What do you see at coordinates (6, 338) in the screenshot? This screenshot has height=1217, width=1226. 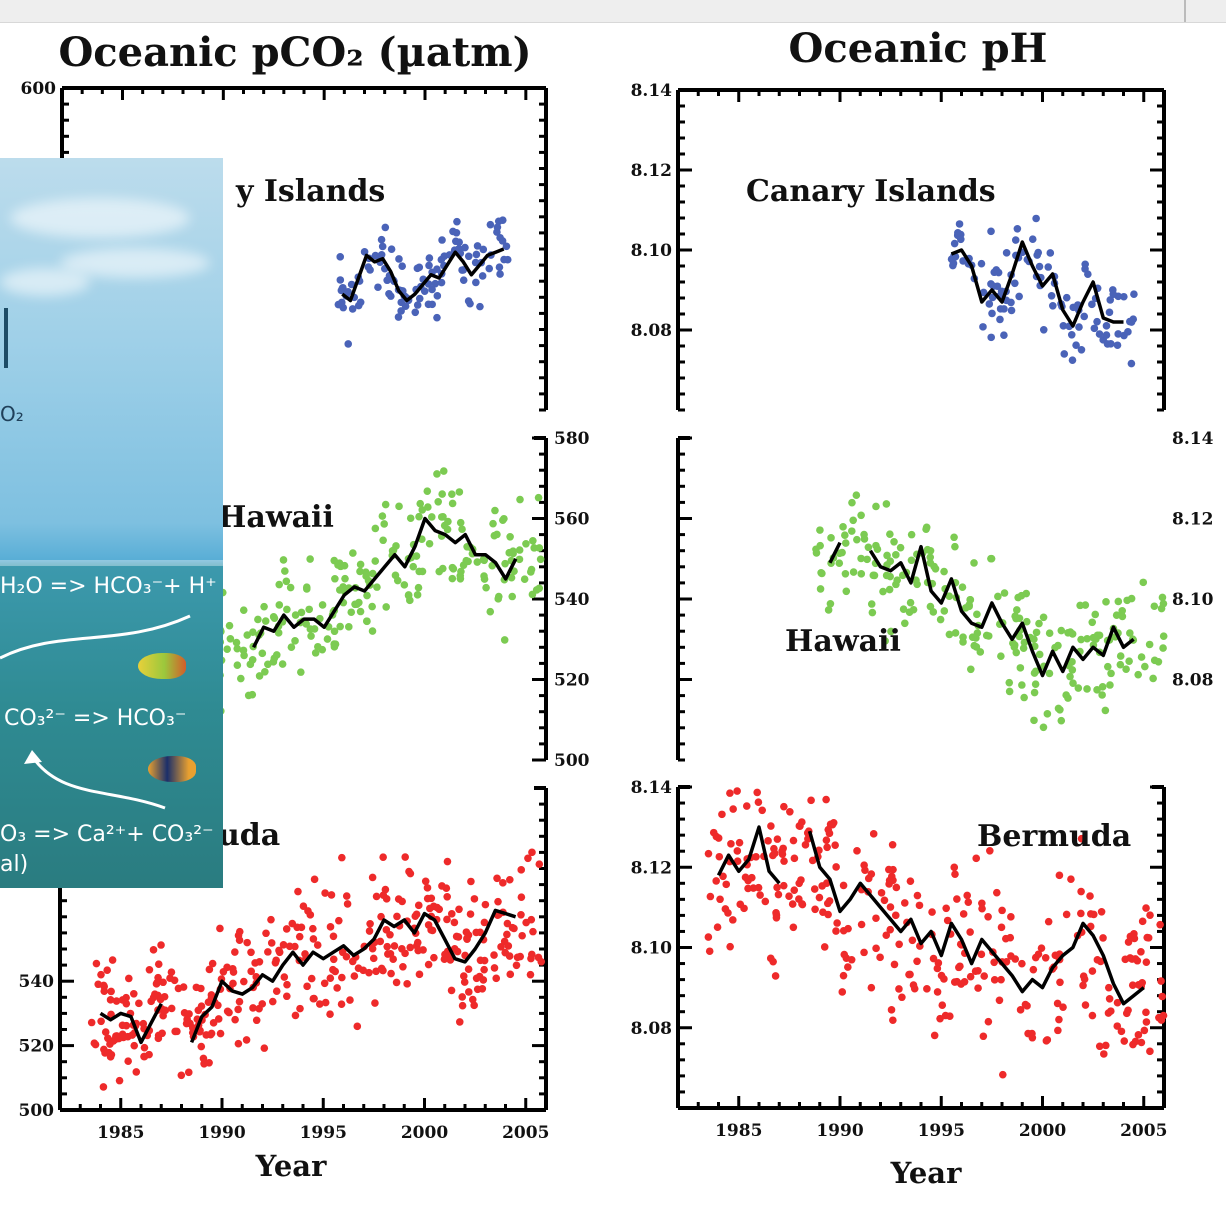 I see `co2-arrow-icon` at bounding box center [6, 338].